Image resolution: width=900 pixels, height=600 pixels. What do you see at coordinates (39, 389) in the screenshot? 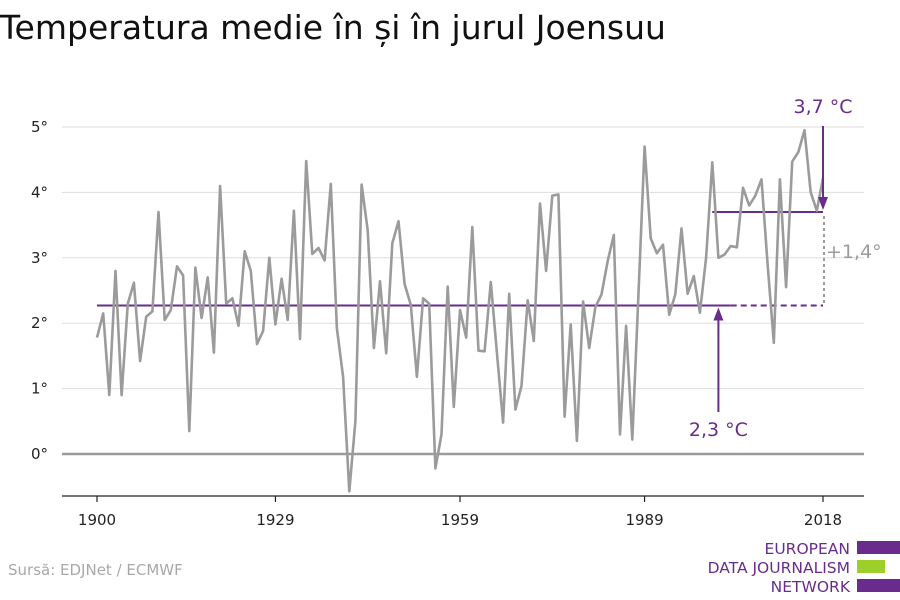
I see `y-tick-label: 1°` at bounding box center [39, 389].